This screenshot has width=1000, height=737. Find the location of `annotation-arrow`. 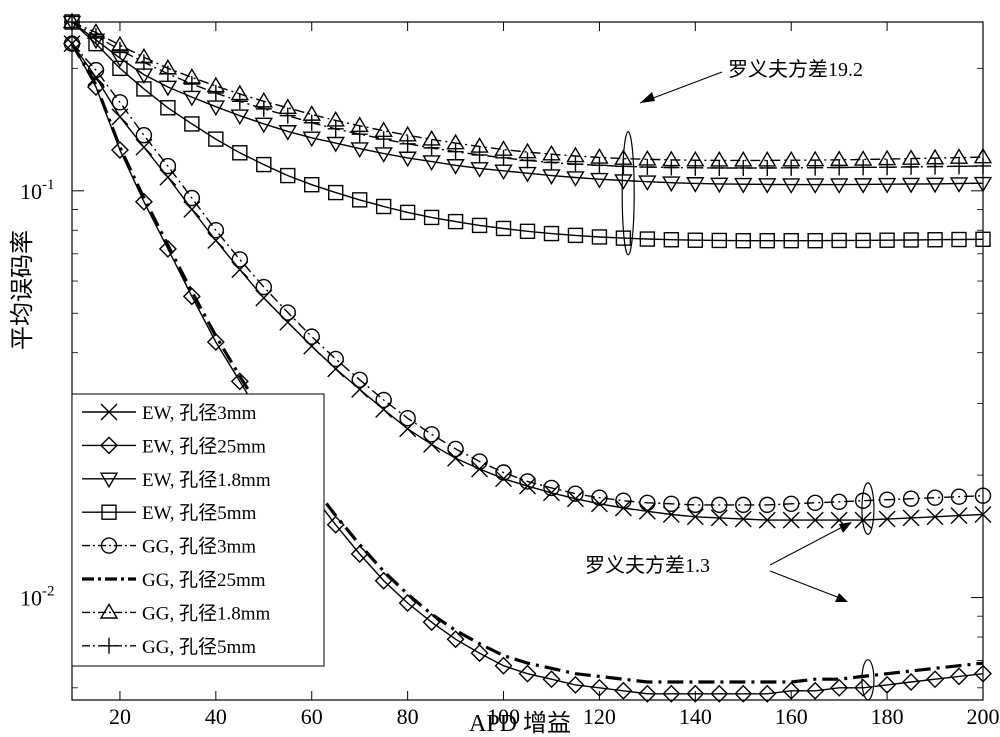

annotation-arrow is located at coordinates (810, 544).